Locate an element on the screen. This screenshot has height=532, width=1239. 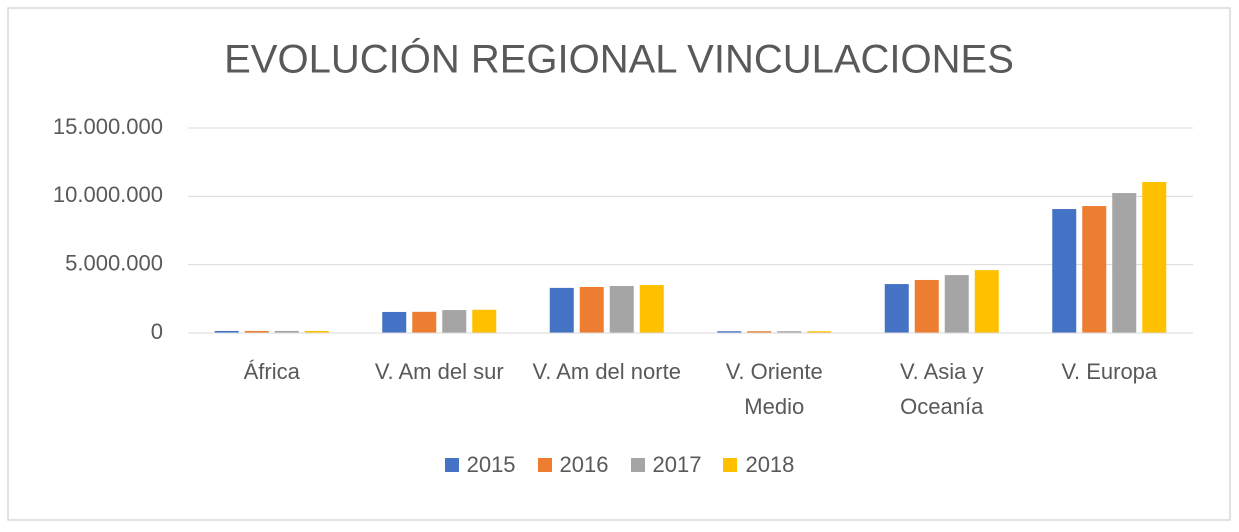
legend-item: 2015 is located at coordinates (480, 465).